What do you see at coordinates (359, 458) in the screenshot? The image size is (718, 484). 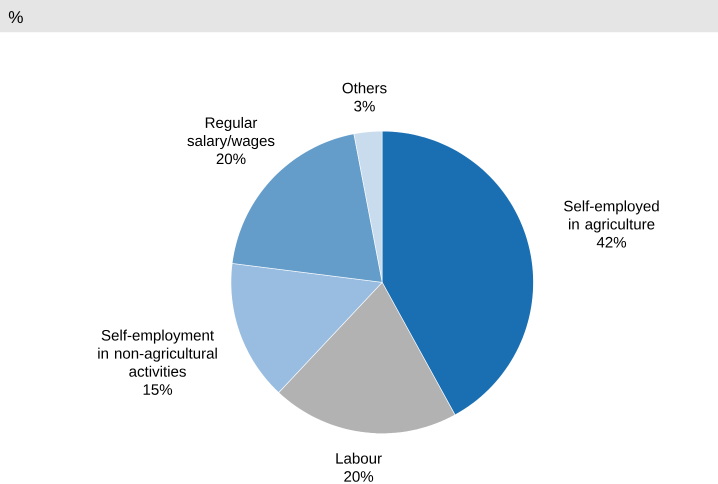 I see `slice-label: Labour` at bounding box center [359, 458].